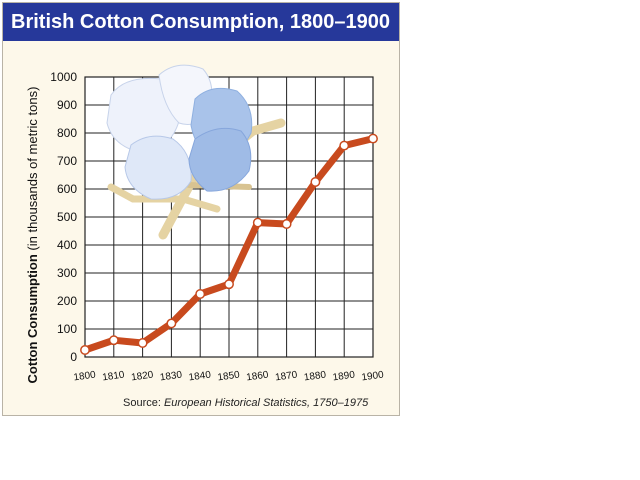 This screenshot has width=640, height=480. What do you see at coordinates (315, 376) in the screenshot?
I see `x-tick-label: 1880` at bounding box center [315, 376].